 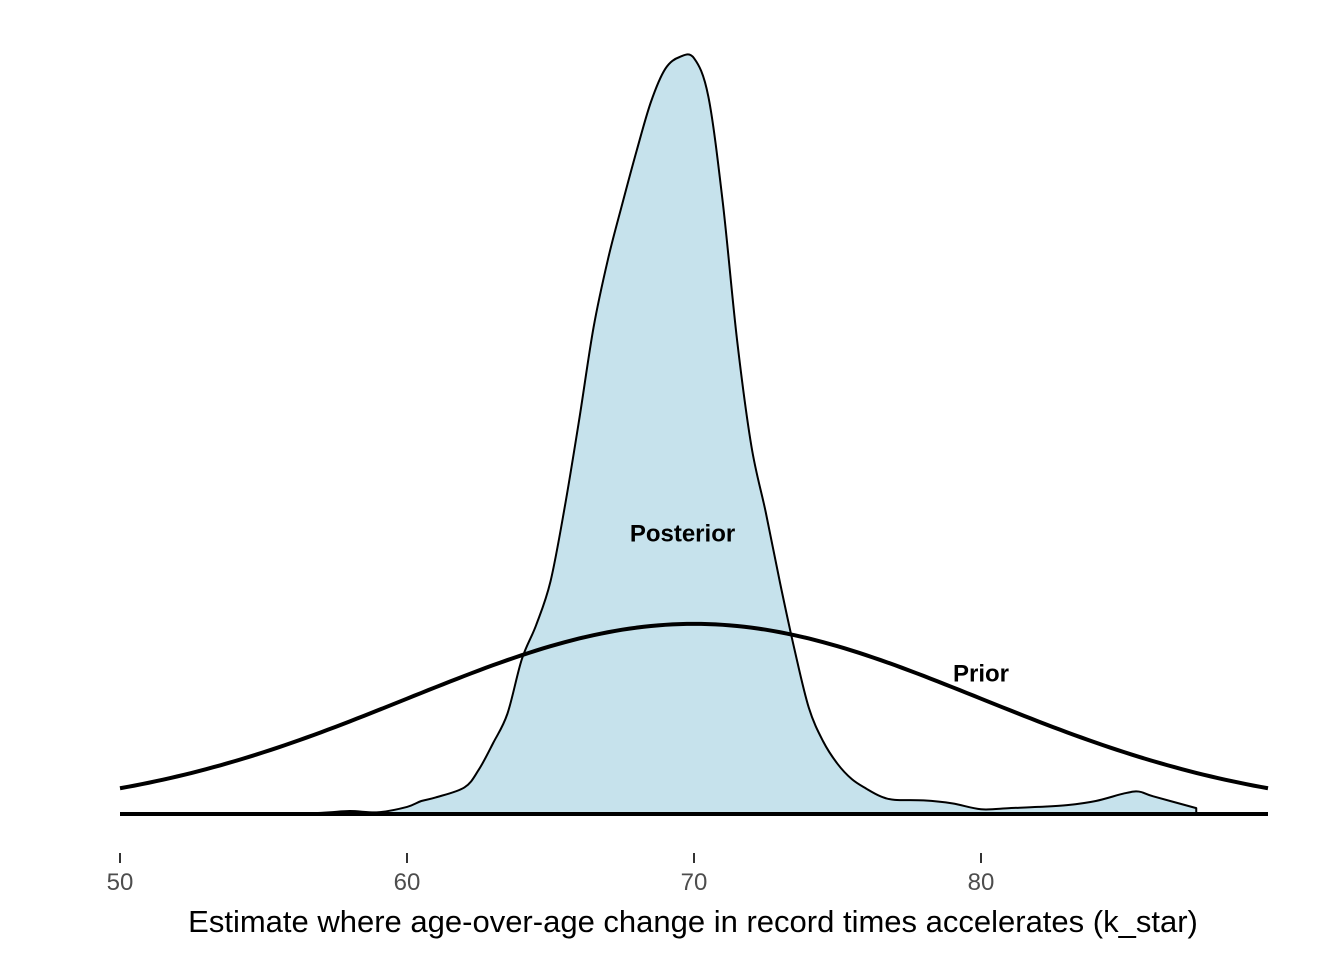 What do you see at coordinates (694, 882) in the screenshot?
I see `x-tick-label: 70` at bounding box center [694, 882].